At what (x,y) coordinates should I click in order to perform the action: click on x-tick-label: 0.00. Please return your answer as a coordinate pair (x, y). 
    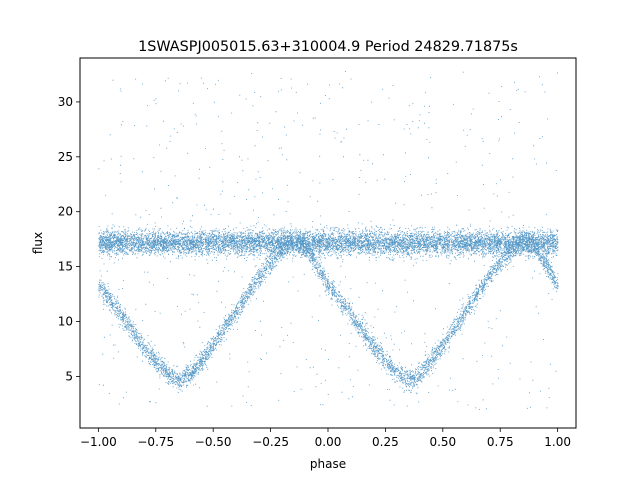
    Looking at the image, I should click on (328, 442).